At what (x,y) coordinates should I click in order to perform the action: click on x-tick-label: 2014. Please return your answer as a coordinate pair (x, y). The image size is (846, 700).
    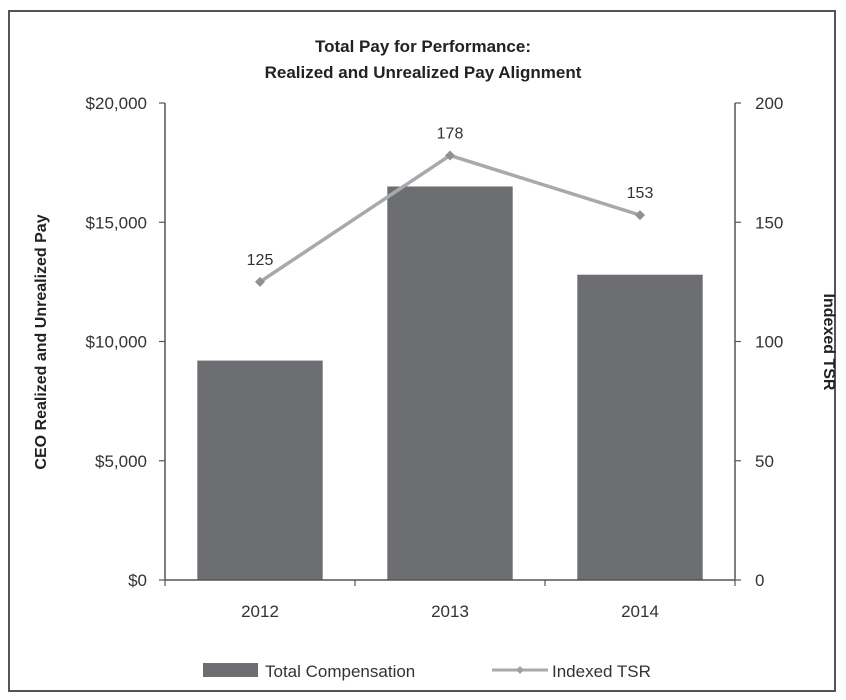
    Looking at the image, I should click on (640, 611).